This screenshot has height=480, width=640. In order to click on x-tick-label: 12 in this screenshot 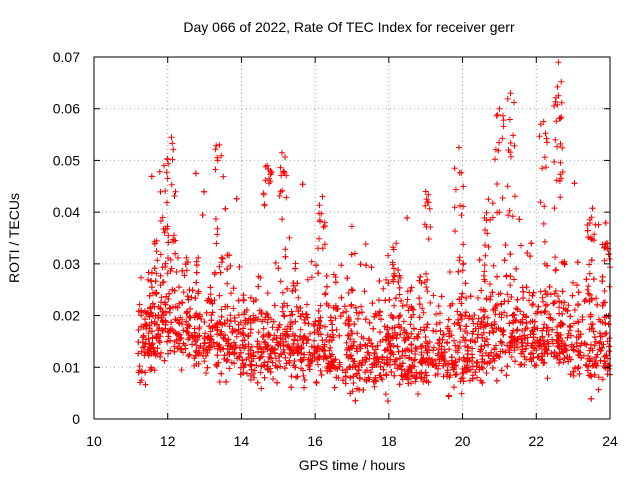, I will do `click(168, 441)`.